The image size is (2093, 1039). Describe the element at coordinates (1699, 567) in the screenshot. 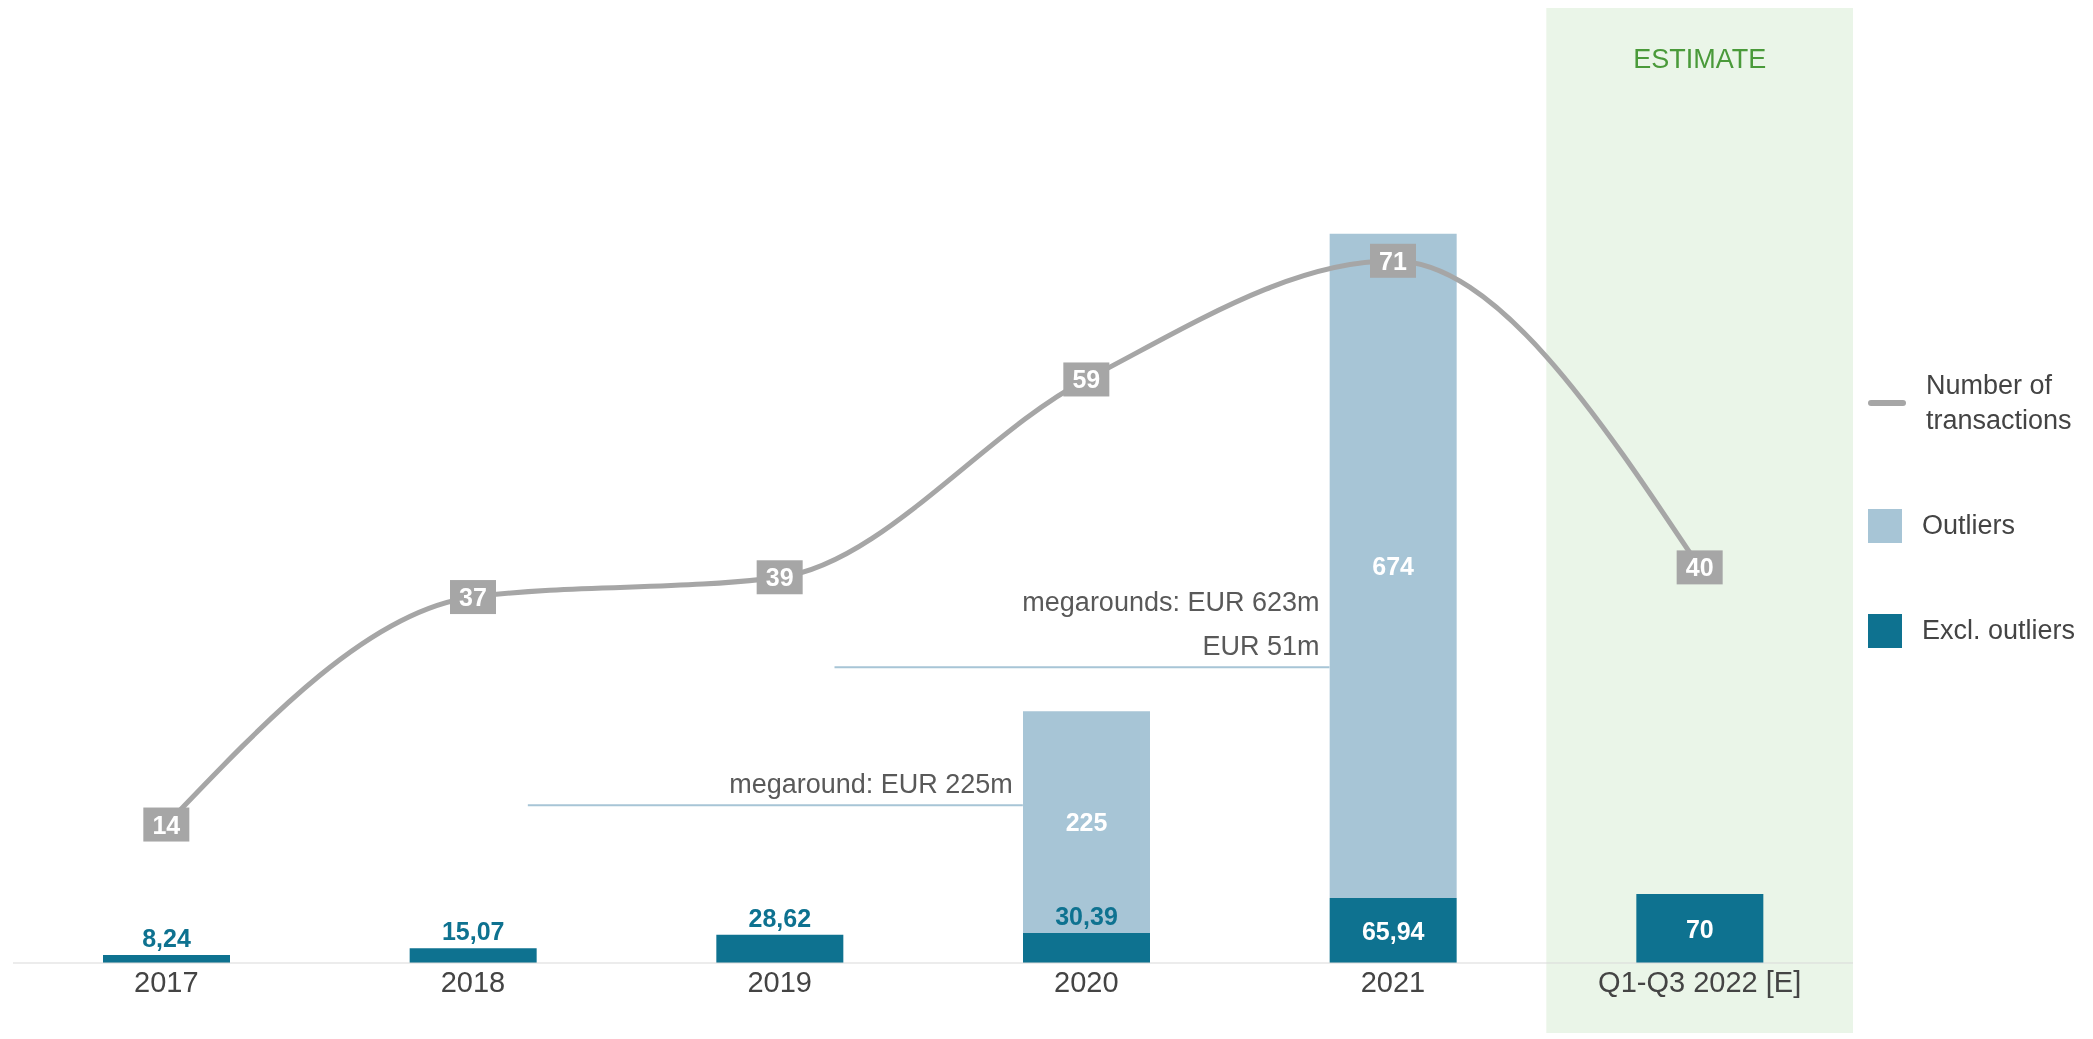

I see `data-label: 40` at that location.